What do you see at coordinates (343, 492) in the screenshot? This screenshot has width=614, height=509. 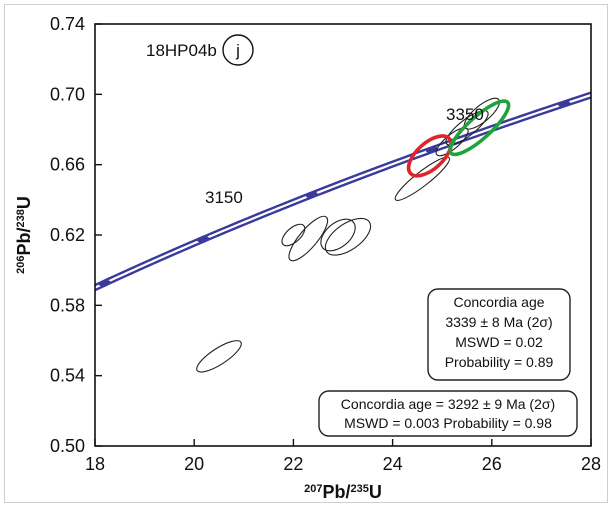 I see `x-axis-title: 207Pb/235U` at bounding box center [343, 492].